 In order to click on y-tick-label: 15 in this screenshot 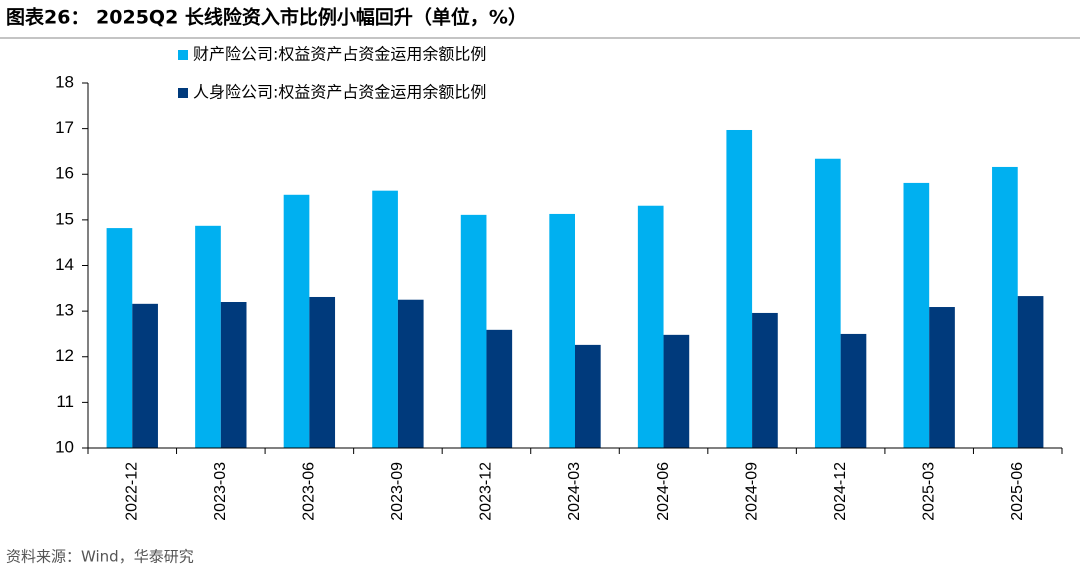, I will do `click(64, 218)`.